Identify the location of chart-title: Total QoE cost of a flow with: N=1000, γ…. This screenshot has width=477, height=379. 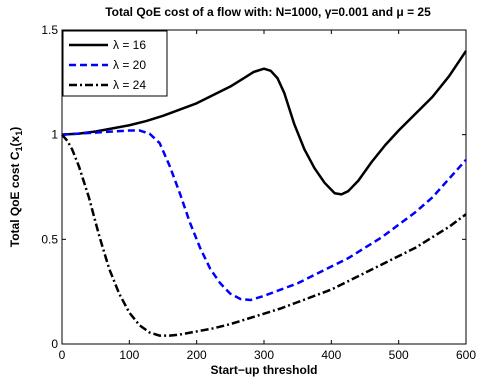
(268, 12).